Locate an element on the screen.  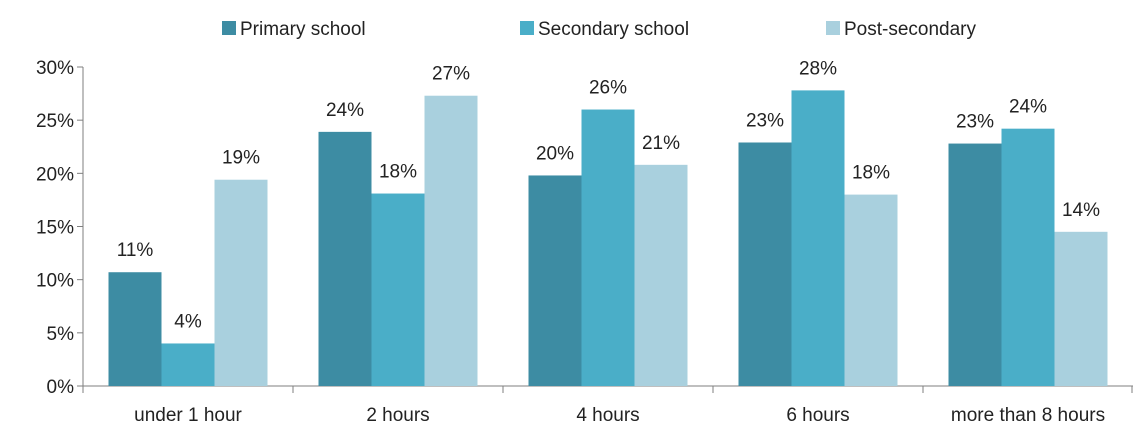
y-tick-label: 25% is located at coordinates (55, 121).